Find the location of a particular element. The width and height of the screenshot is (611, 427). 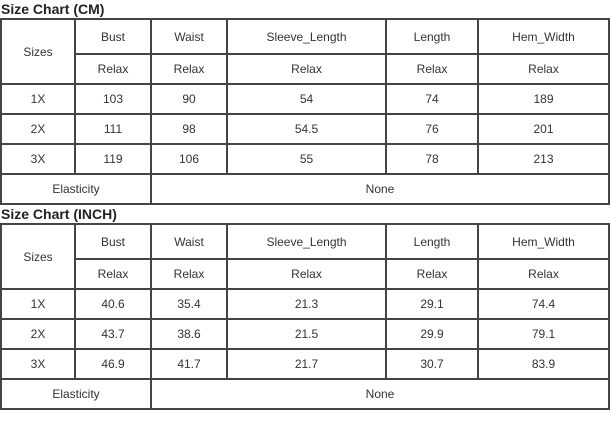

table-row: 3X 119 106 55 78 213 is located at coordinates (305, 159).